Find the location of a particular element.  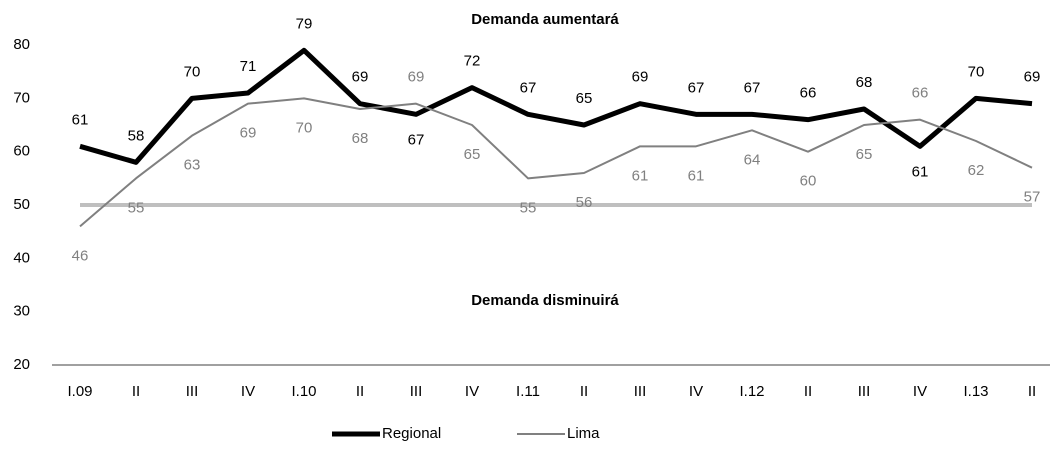

data-label: 79 is located at coordinates (304, 23).